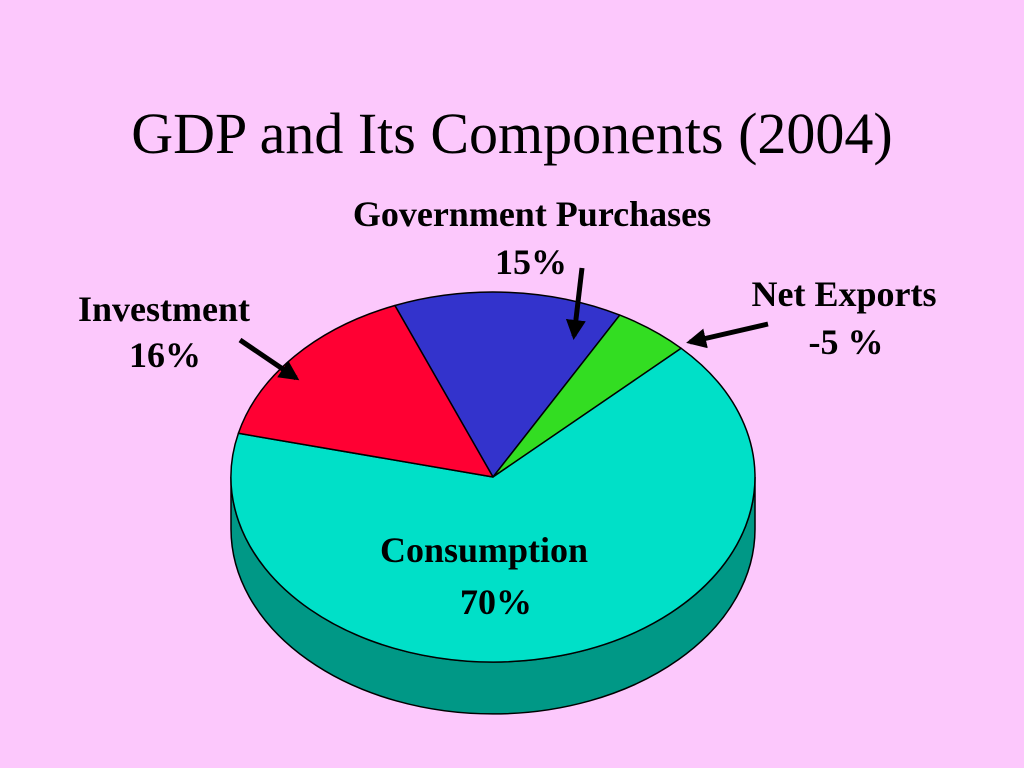 This screenshot has width=1024, height=768. I want to click on investment-label: Investment, so click(164, 309).